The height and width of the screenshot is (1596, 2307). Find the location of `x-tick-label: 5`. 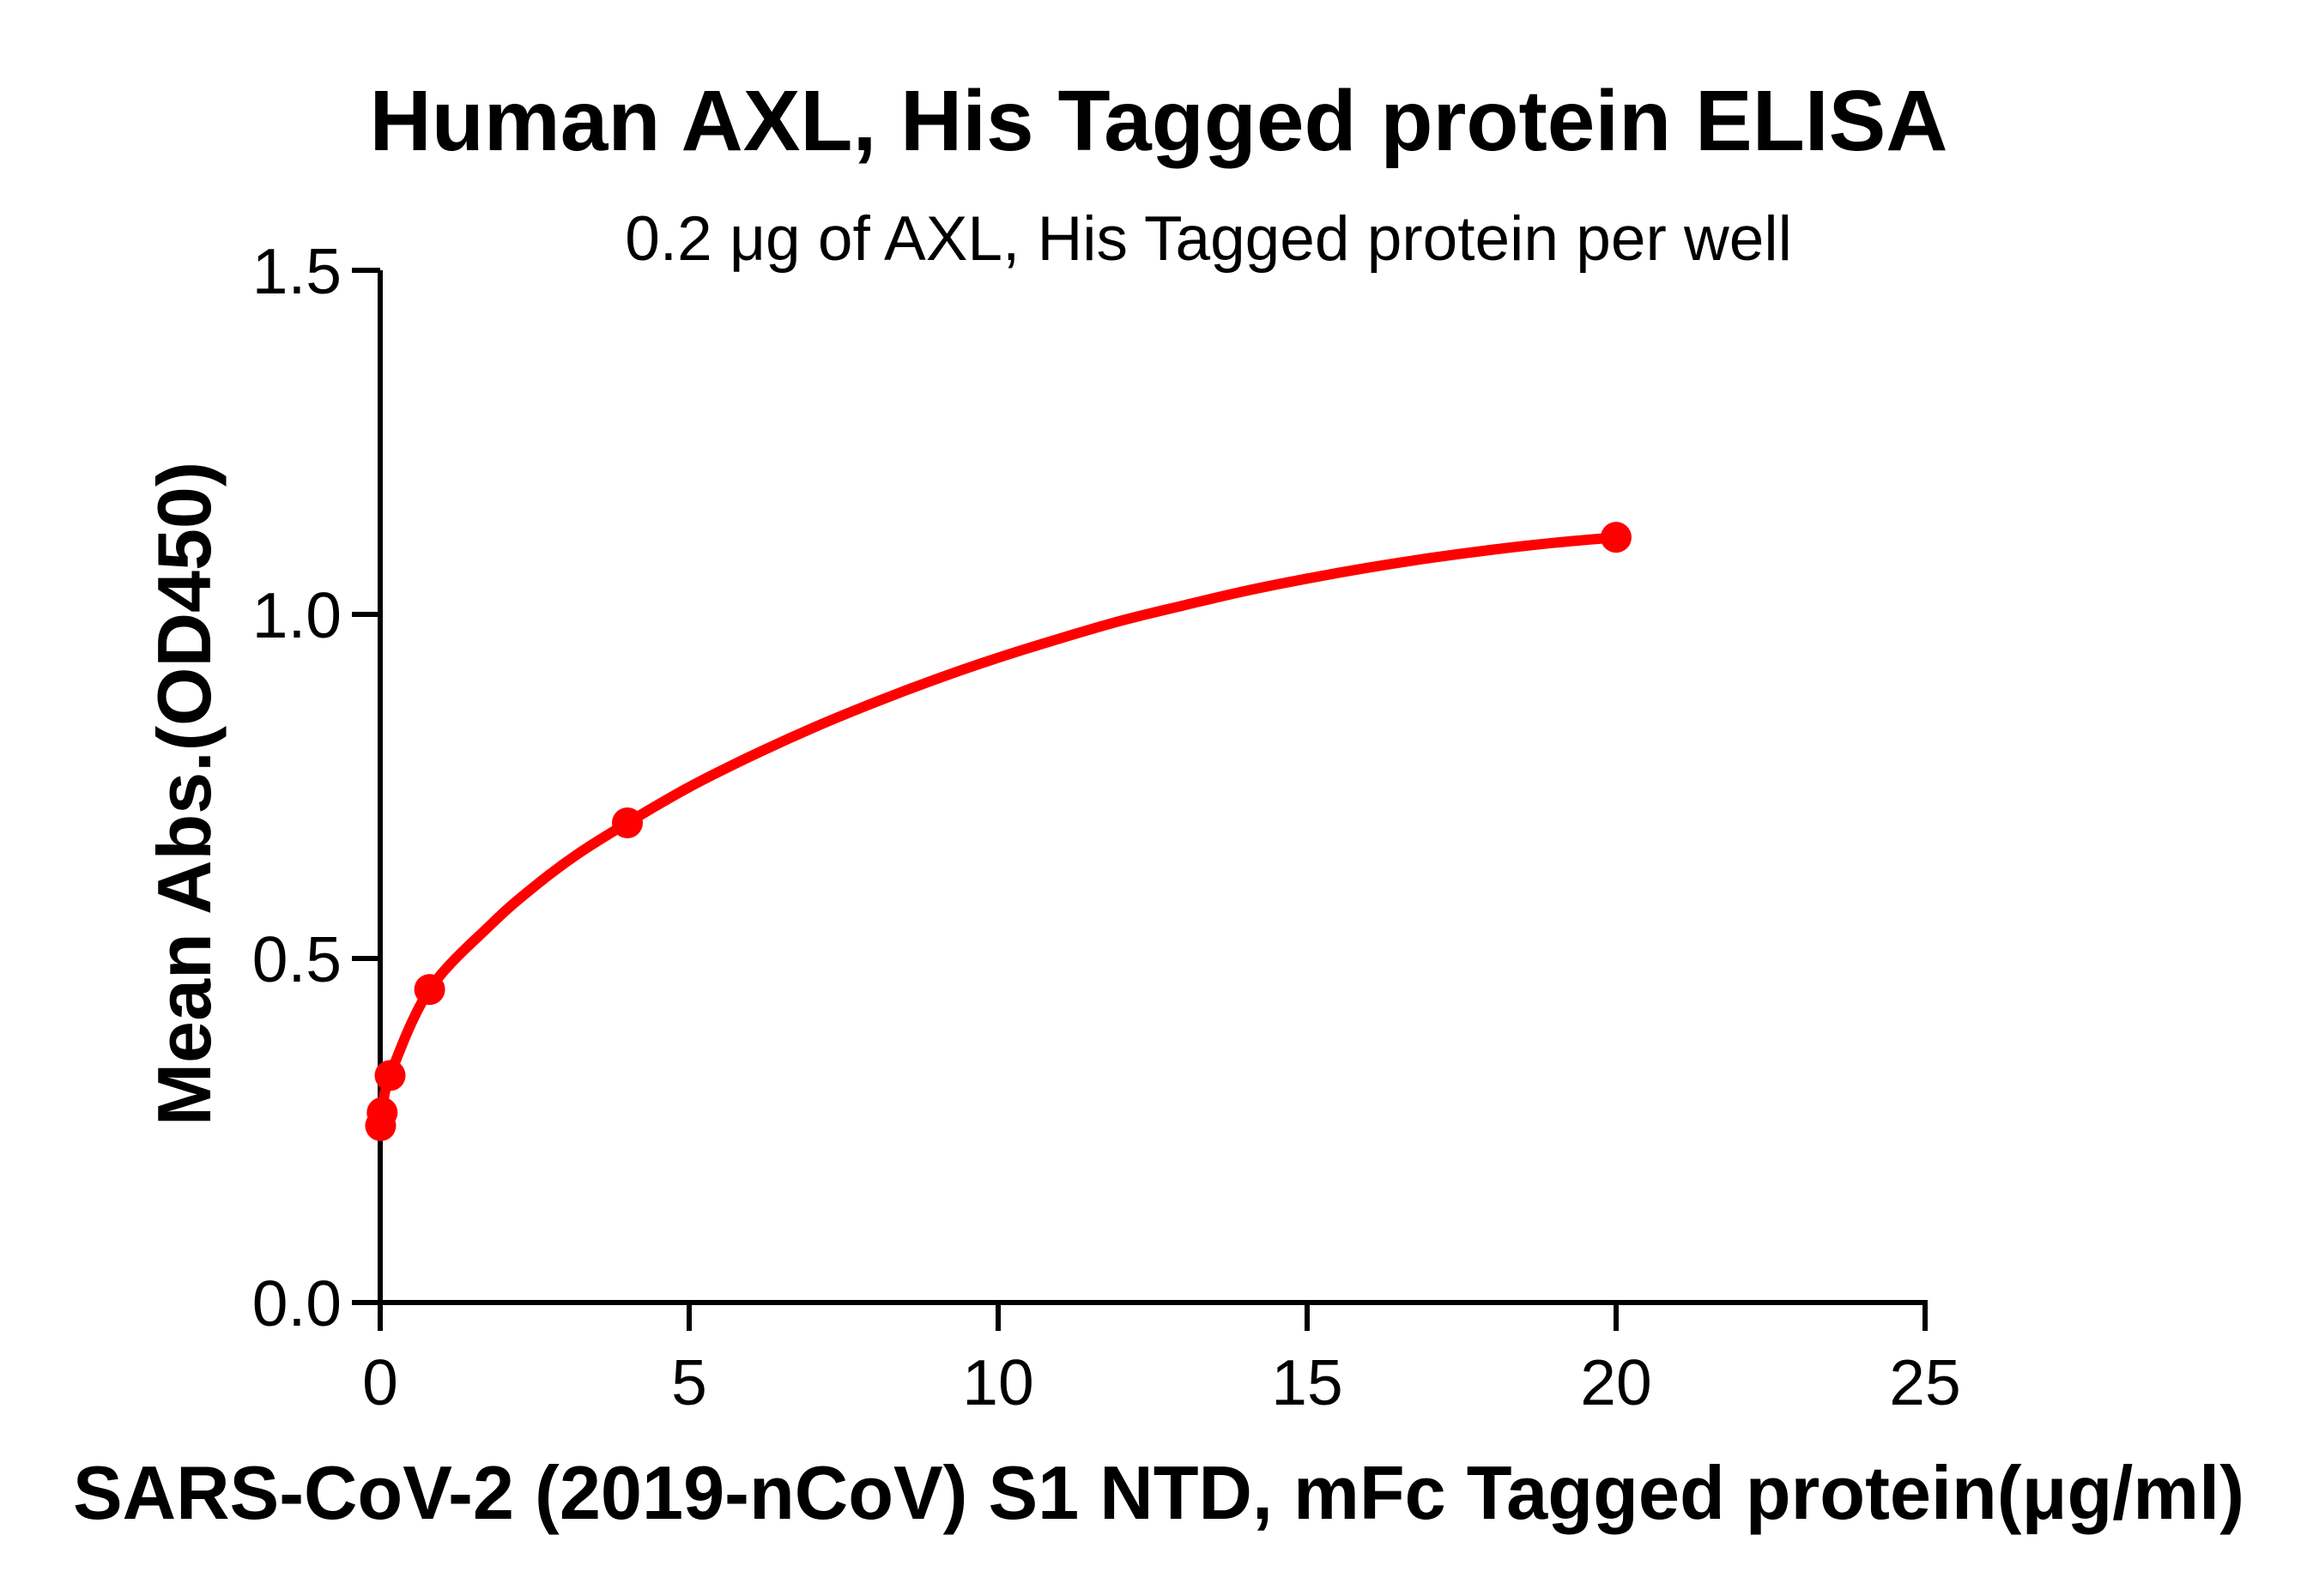

x-tick-label: 5 is located at coordinates (689, 1382).